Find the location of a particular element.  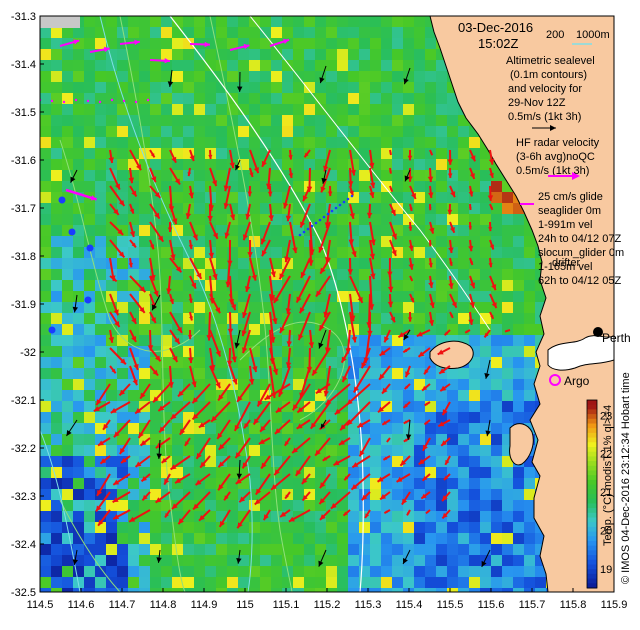

glider-arrow-head is located at coordinates (286, 41).